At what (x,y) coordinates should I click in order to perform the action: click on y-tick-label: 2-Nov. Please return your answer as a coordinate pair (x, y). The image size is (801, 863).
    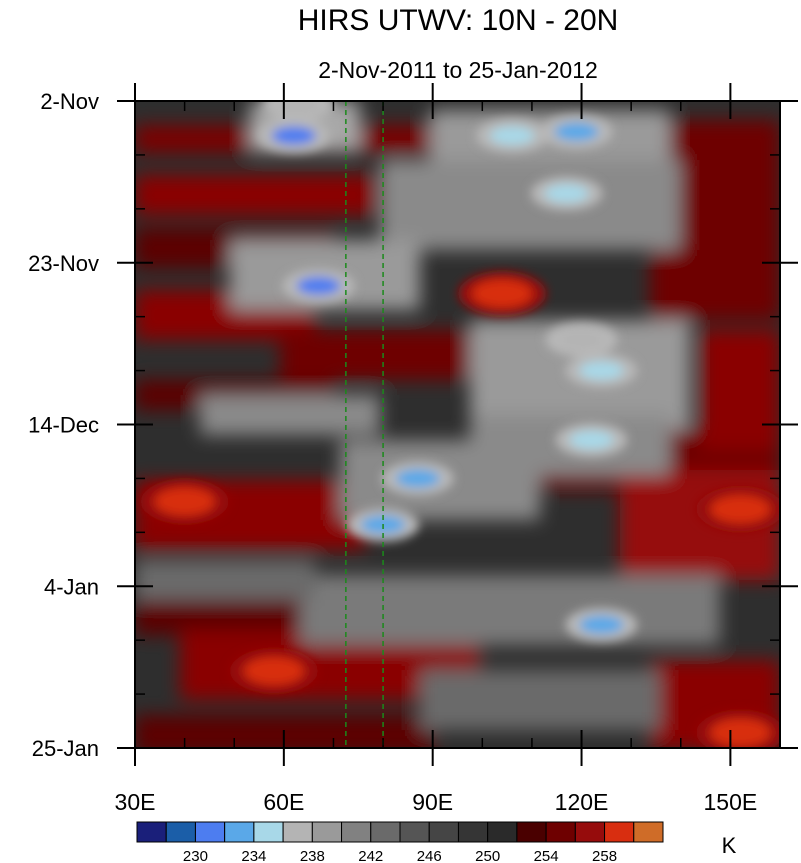
    Looking at the image, I should click on (69, 101).